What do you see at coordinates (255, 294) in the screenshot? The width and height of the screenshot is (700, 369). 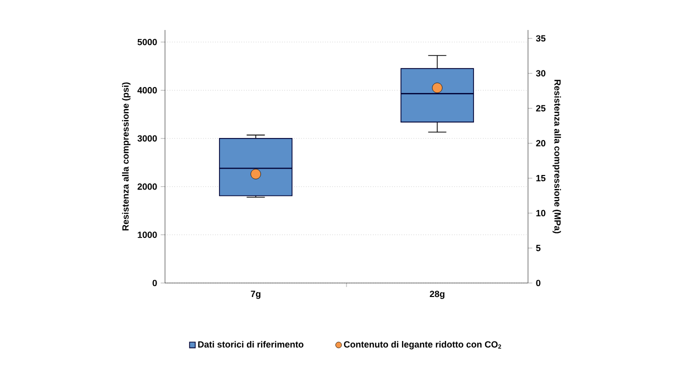 I see `x-tick-label: 7g` at bounding box center [255, 294].